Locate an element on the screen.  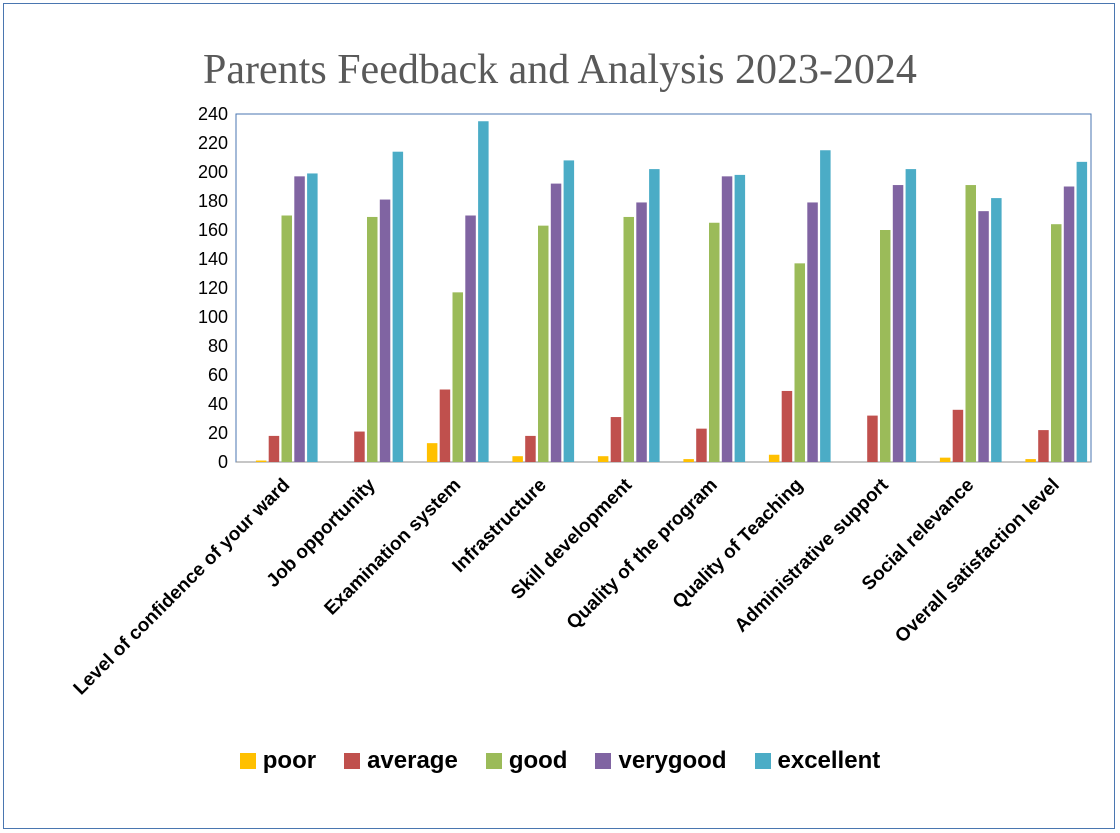
category-label: Level of confidence of your ward is located at coordinates (182, 587).